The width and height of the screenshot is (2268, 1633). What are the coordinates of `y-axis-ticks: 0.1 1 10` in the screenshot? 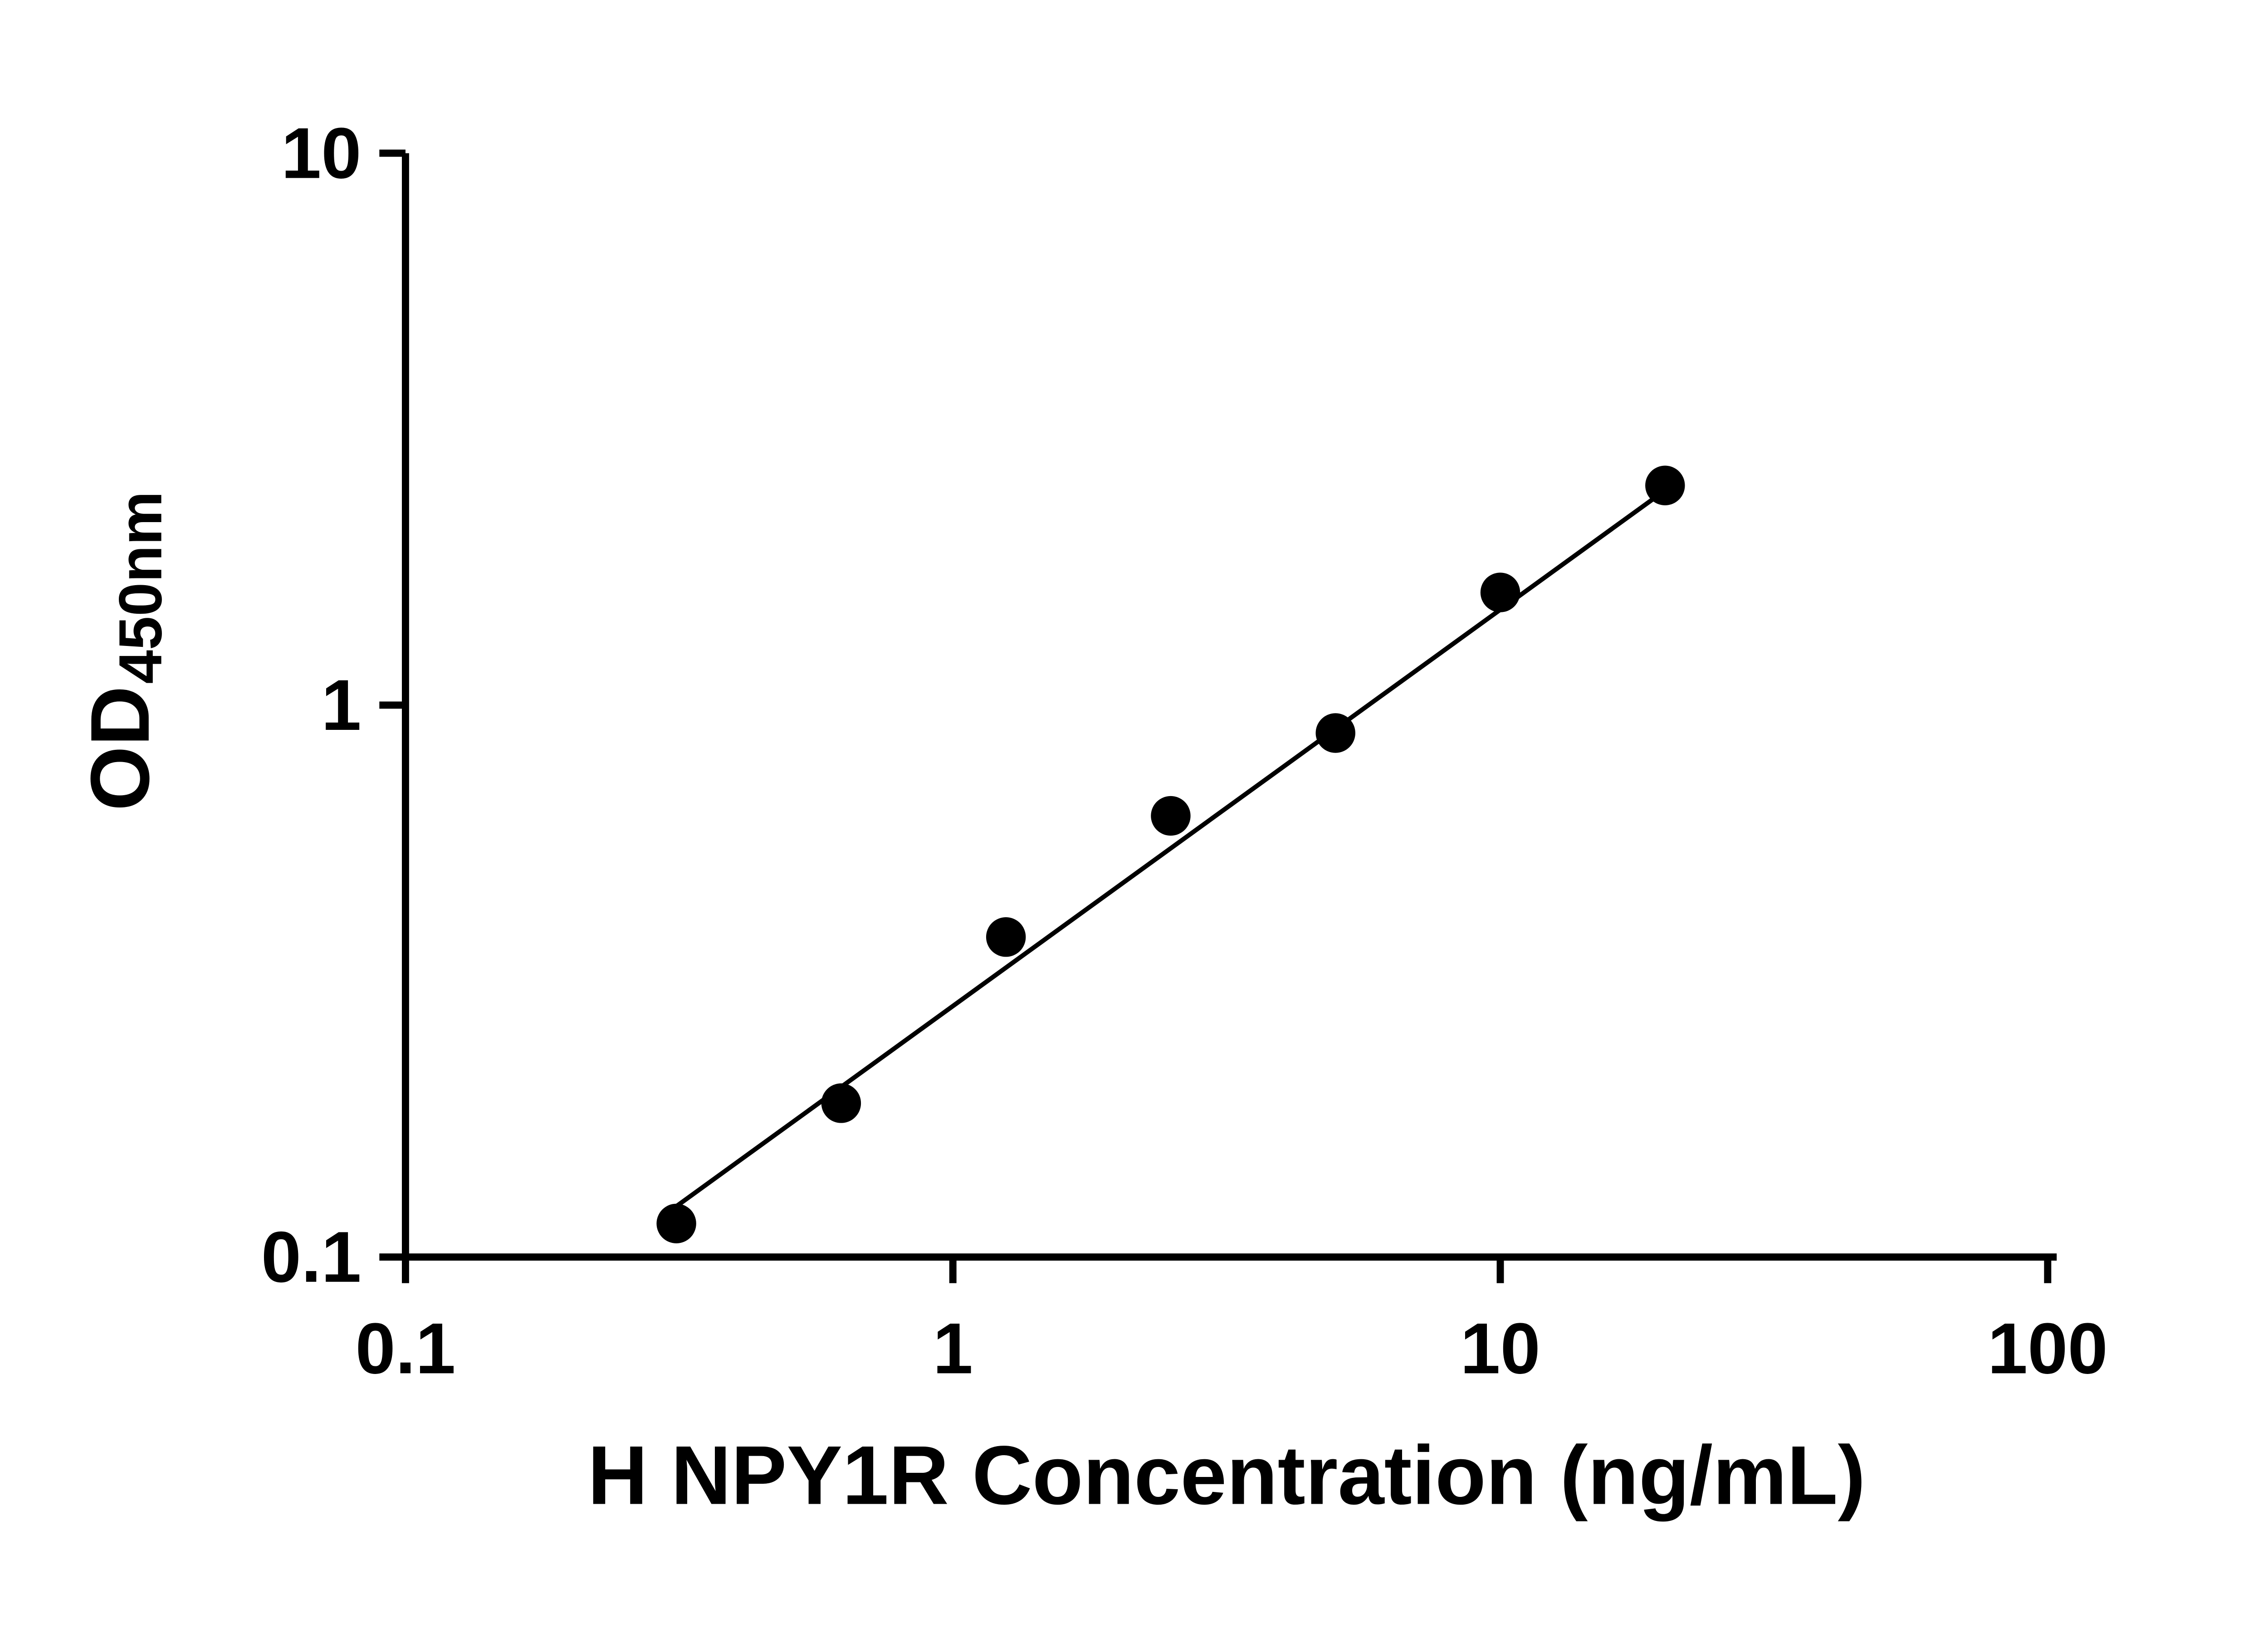 It's located at (333, 704).